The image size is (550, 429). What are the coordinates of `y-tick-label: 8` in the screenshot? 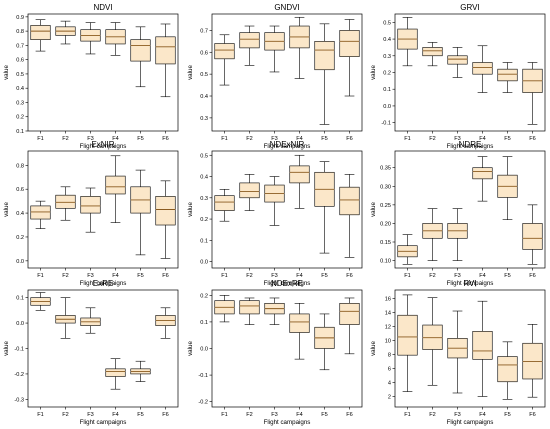 It's located at (389, 355).